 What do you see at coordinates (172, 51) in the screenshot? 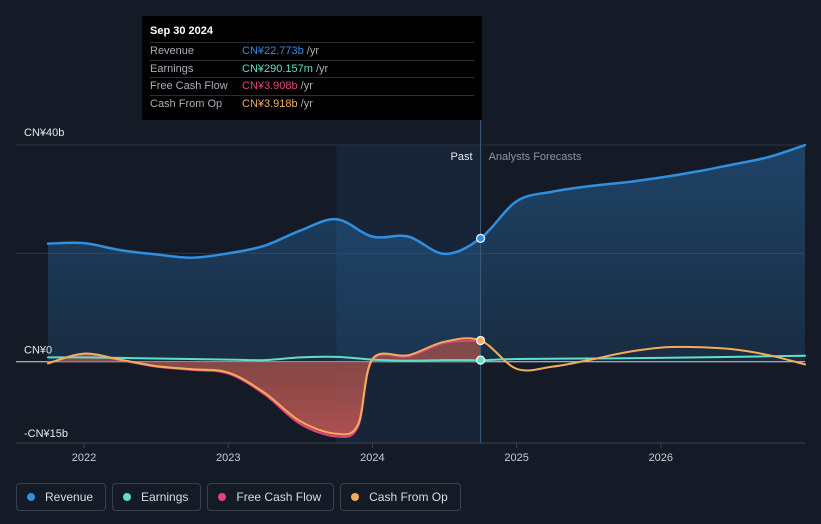
I see `tooltip-label: Revenue` at bounding box center [172, 51].